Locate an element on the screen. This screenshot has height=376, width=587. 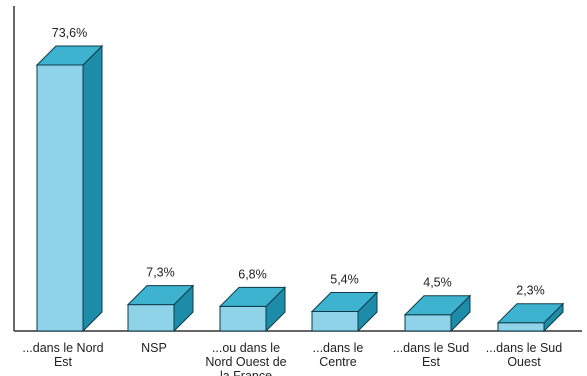
data-label: 73,6% is located at coordinates (69, 33).